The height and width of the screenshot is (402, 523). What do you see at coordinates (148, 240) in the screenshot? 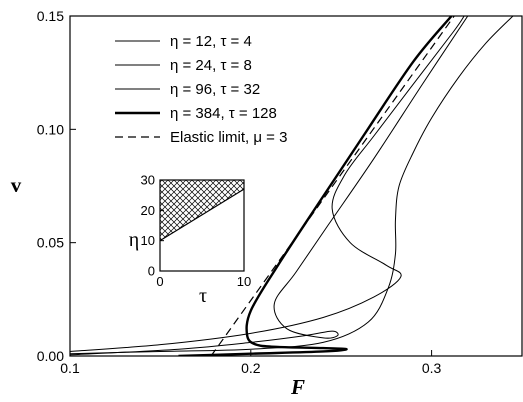
I see `inset-y-tick-label: 10` at bounding box center [148, 240].